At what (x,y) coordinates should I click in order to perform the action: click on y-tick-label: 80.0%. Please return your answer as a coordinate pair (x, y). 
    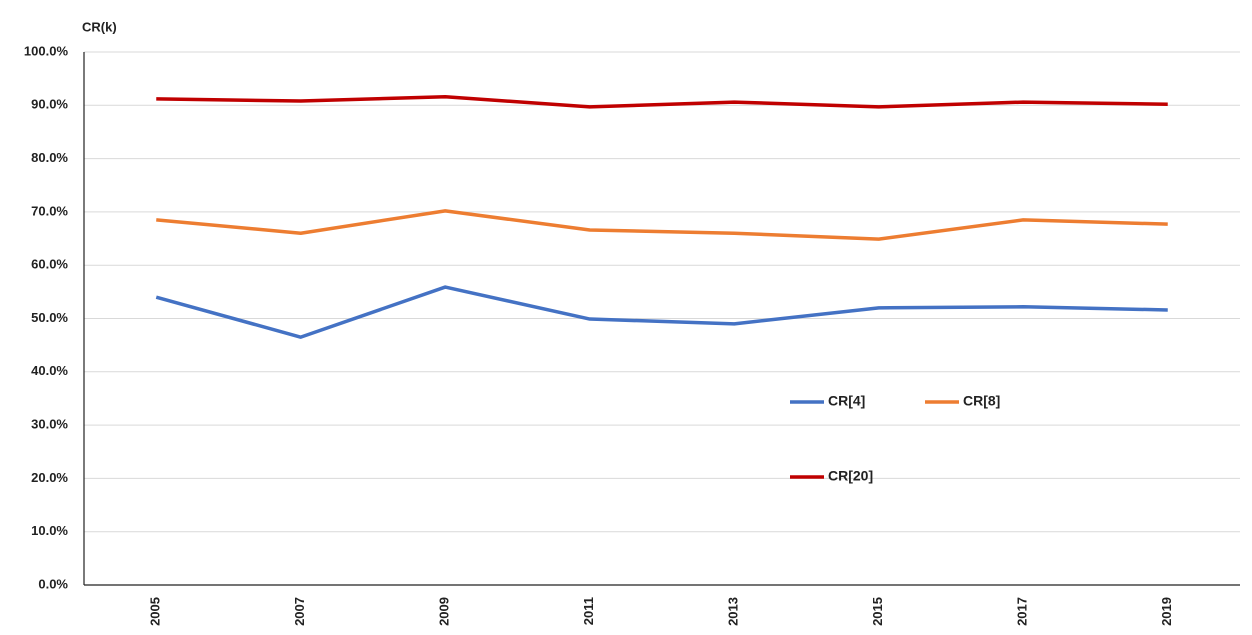
    Looking at the image, I should click on (49, 157).